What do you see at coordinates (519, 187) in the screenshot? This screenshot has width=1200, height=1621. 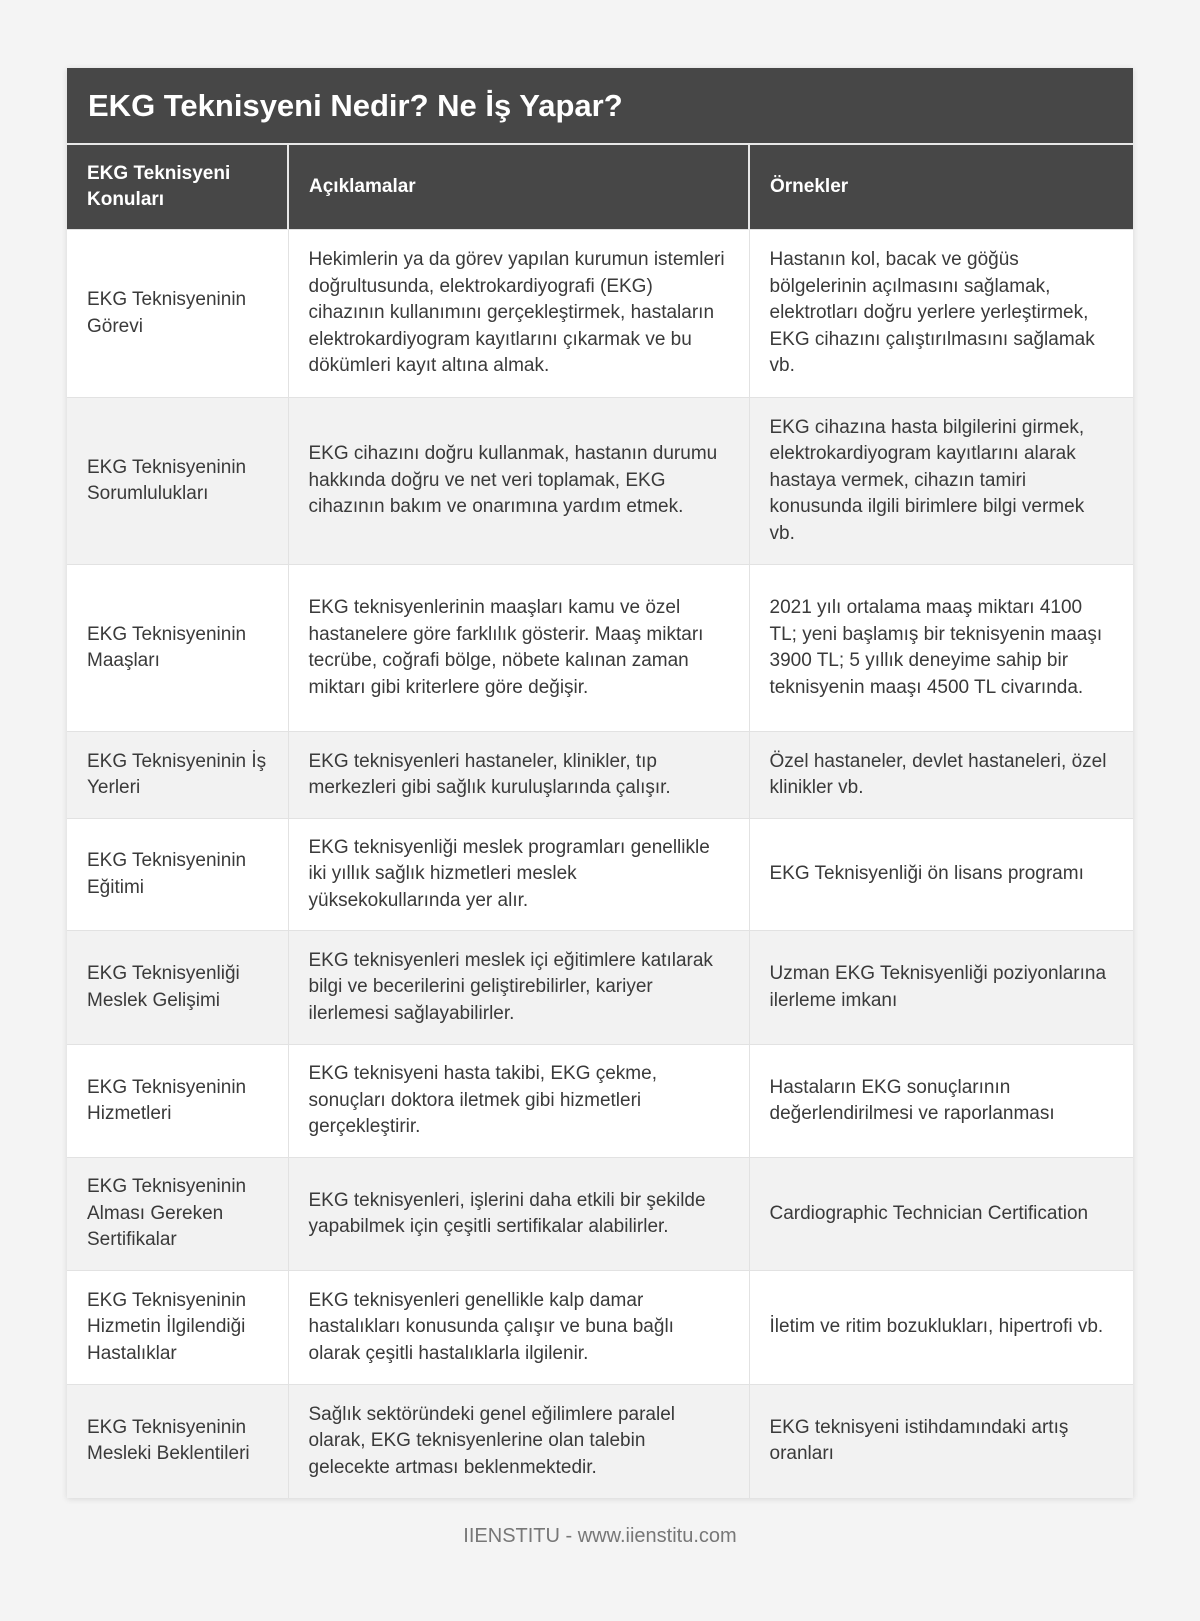 I see `column-header-descriptions: Açıklamalar` at bounding box center [519, 187].